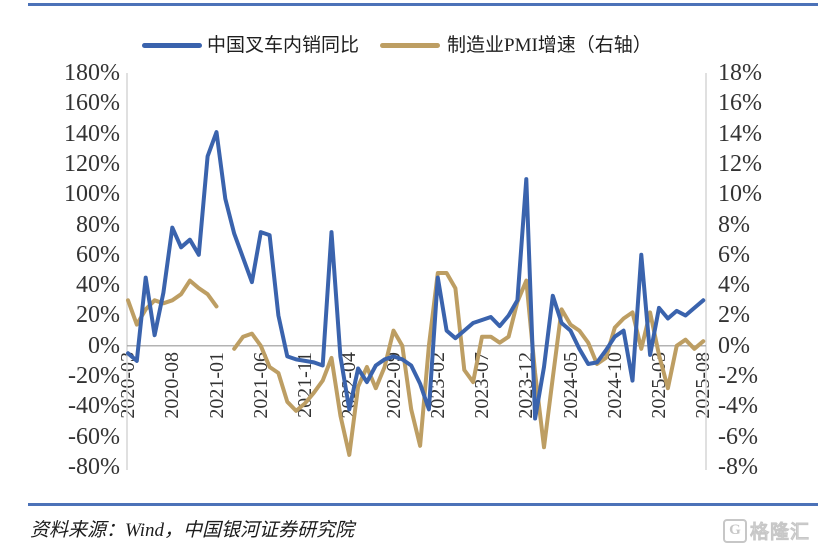 This screenshot has width=818, height=546. What do you see at coordinates (283, 45) in the screenshot?
I see `legend-label-forklift: 中国叉车内销同比` at bounding box center [283, 45].